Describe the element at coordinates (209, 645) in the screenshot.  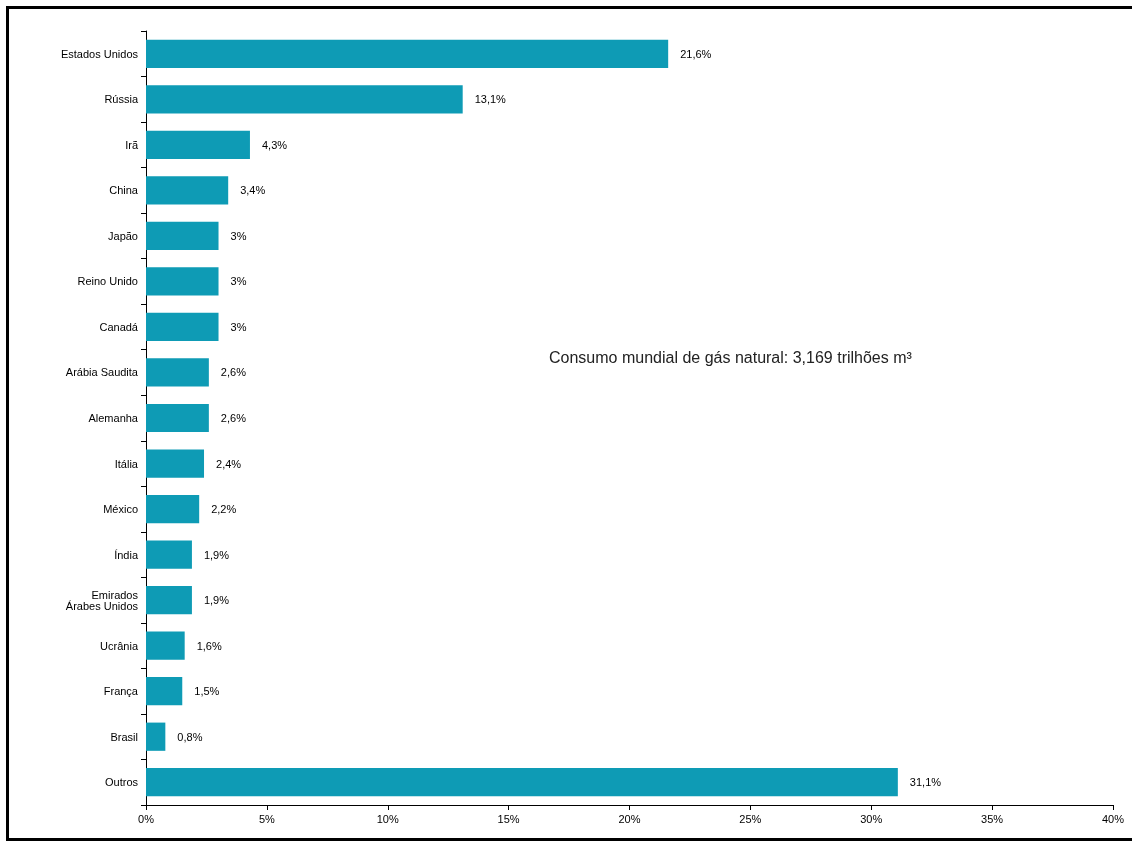
I see `data-label: 1,6%` at that location.